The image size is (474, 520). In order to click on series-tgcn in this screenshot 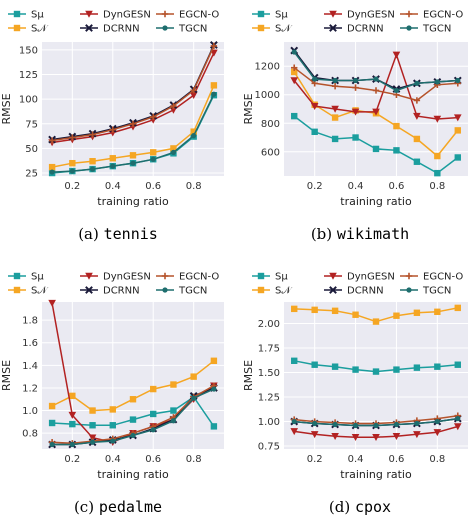, I will do `click(133, 133)`.